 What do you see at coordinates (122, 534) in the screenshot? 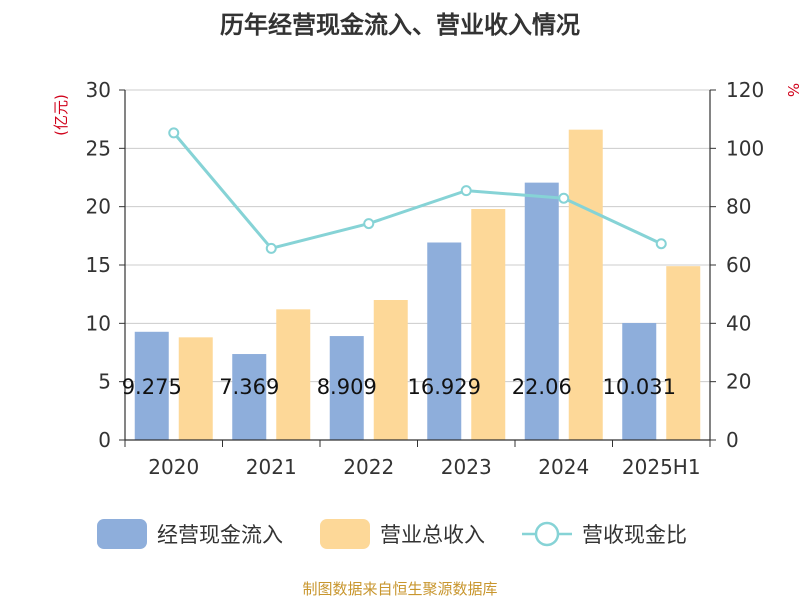
I see `legend-swatch-cash-inflow` at bounding box center [122, 534].